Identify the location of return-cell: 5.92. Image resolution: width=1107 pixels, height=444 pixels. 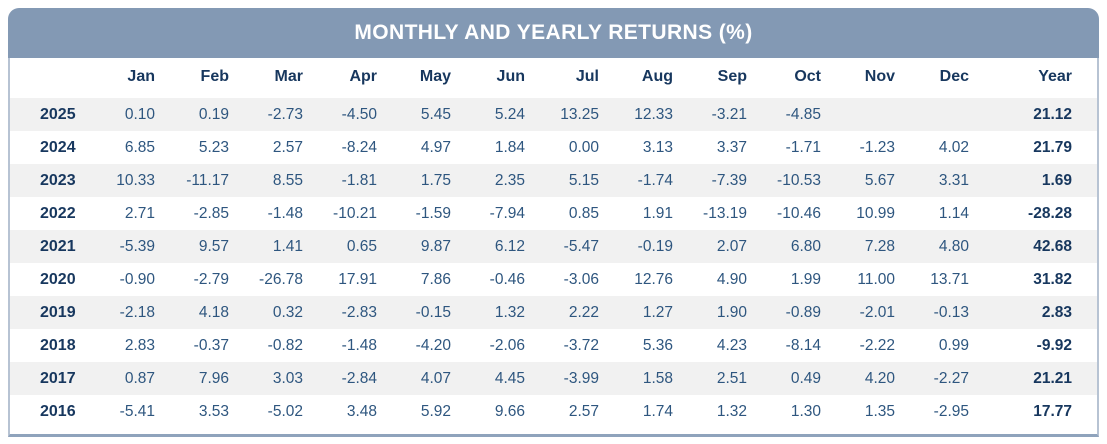
(435, 411).